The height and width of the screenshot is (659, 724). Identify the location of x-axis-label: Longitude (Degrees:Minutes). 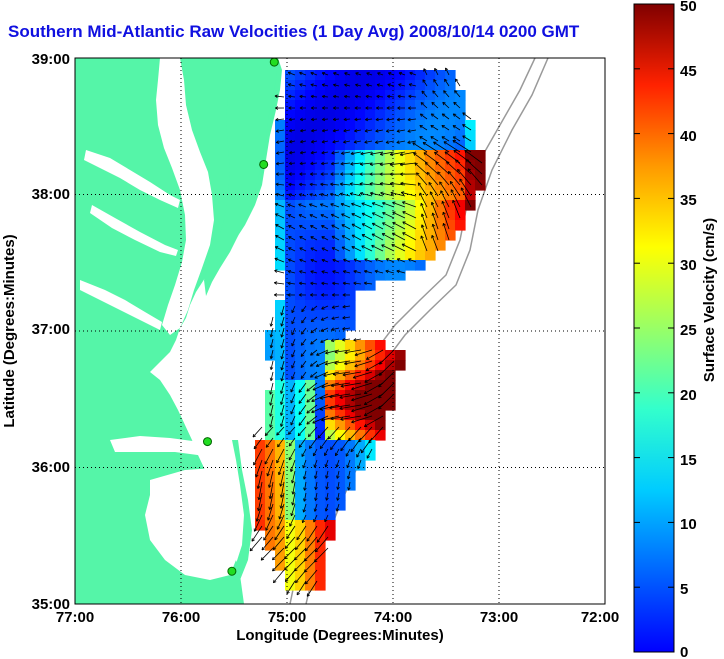
(340, 635).